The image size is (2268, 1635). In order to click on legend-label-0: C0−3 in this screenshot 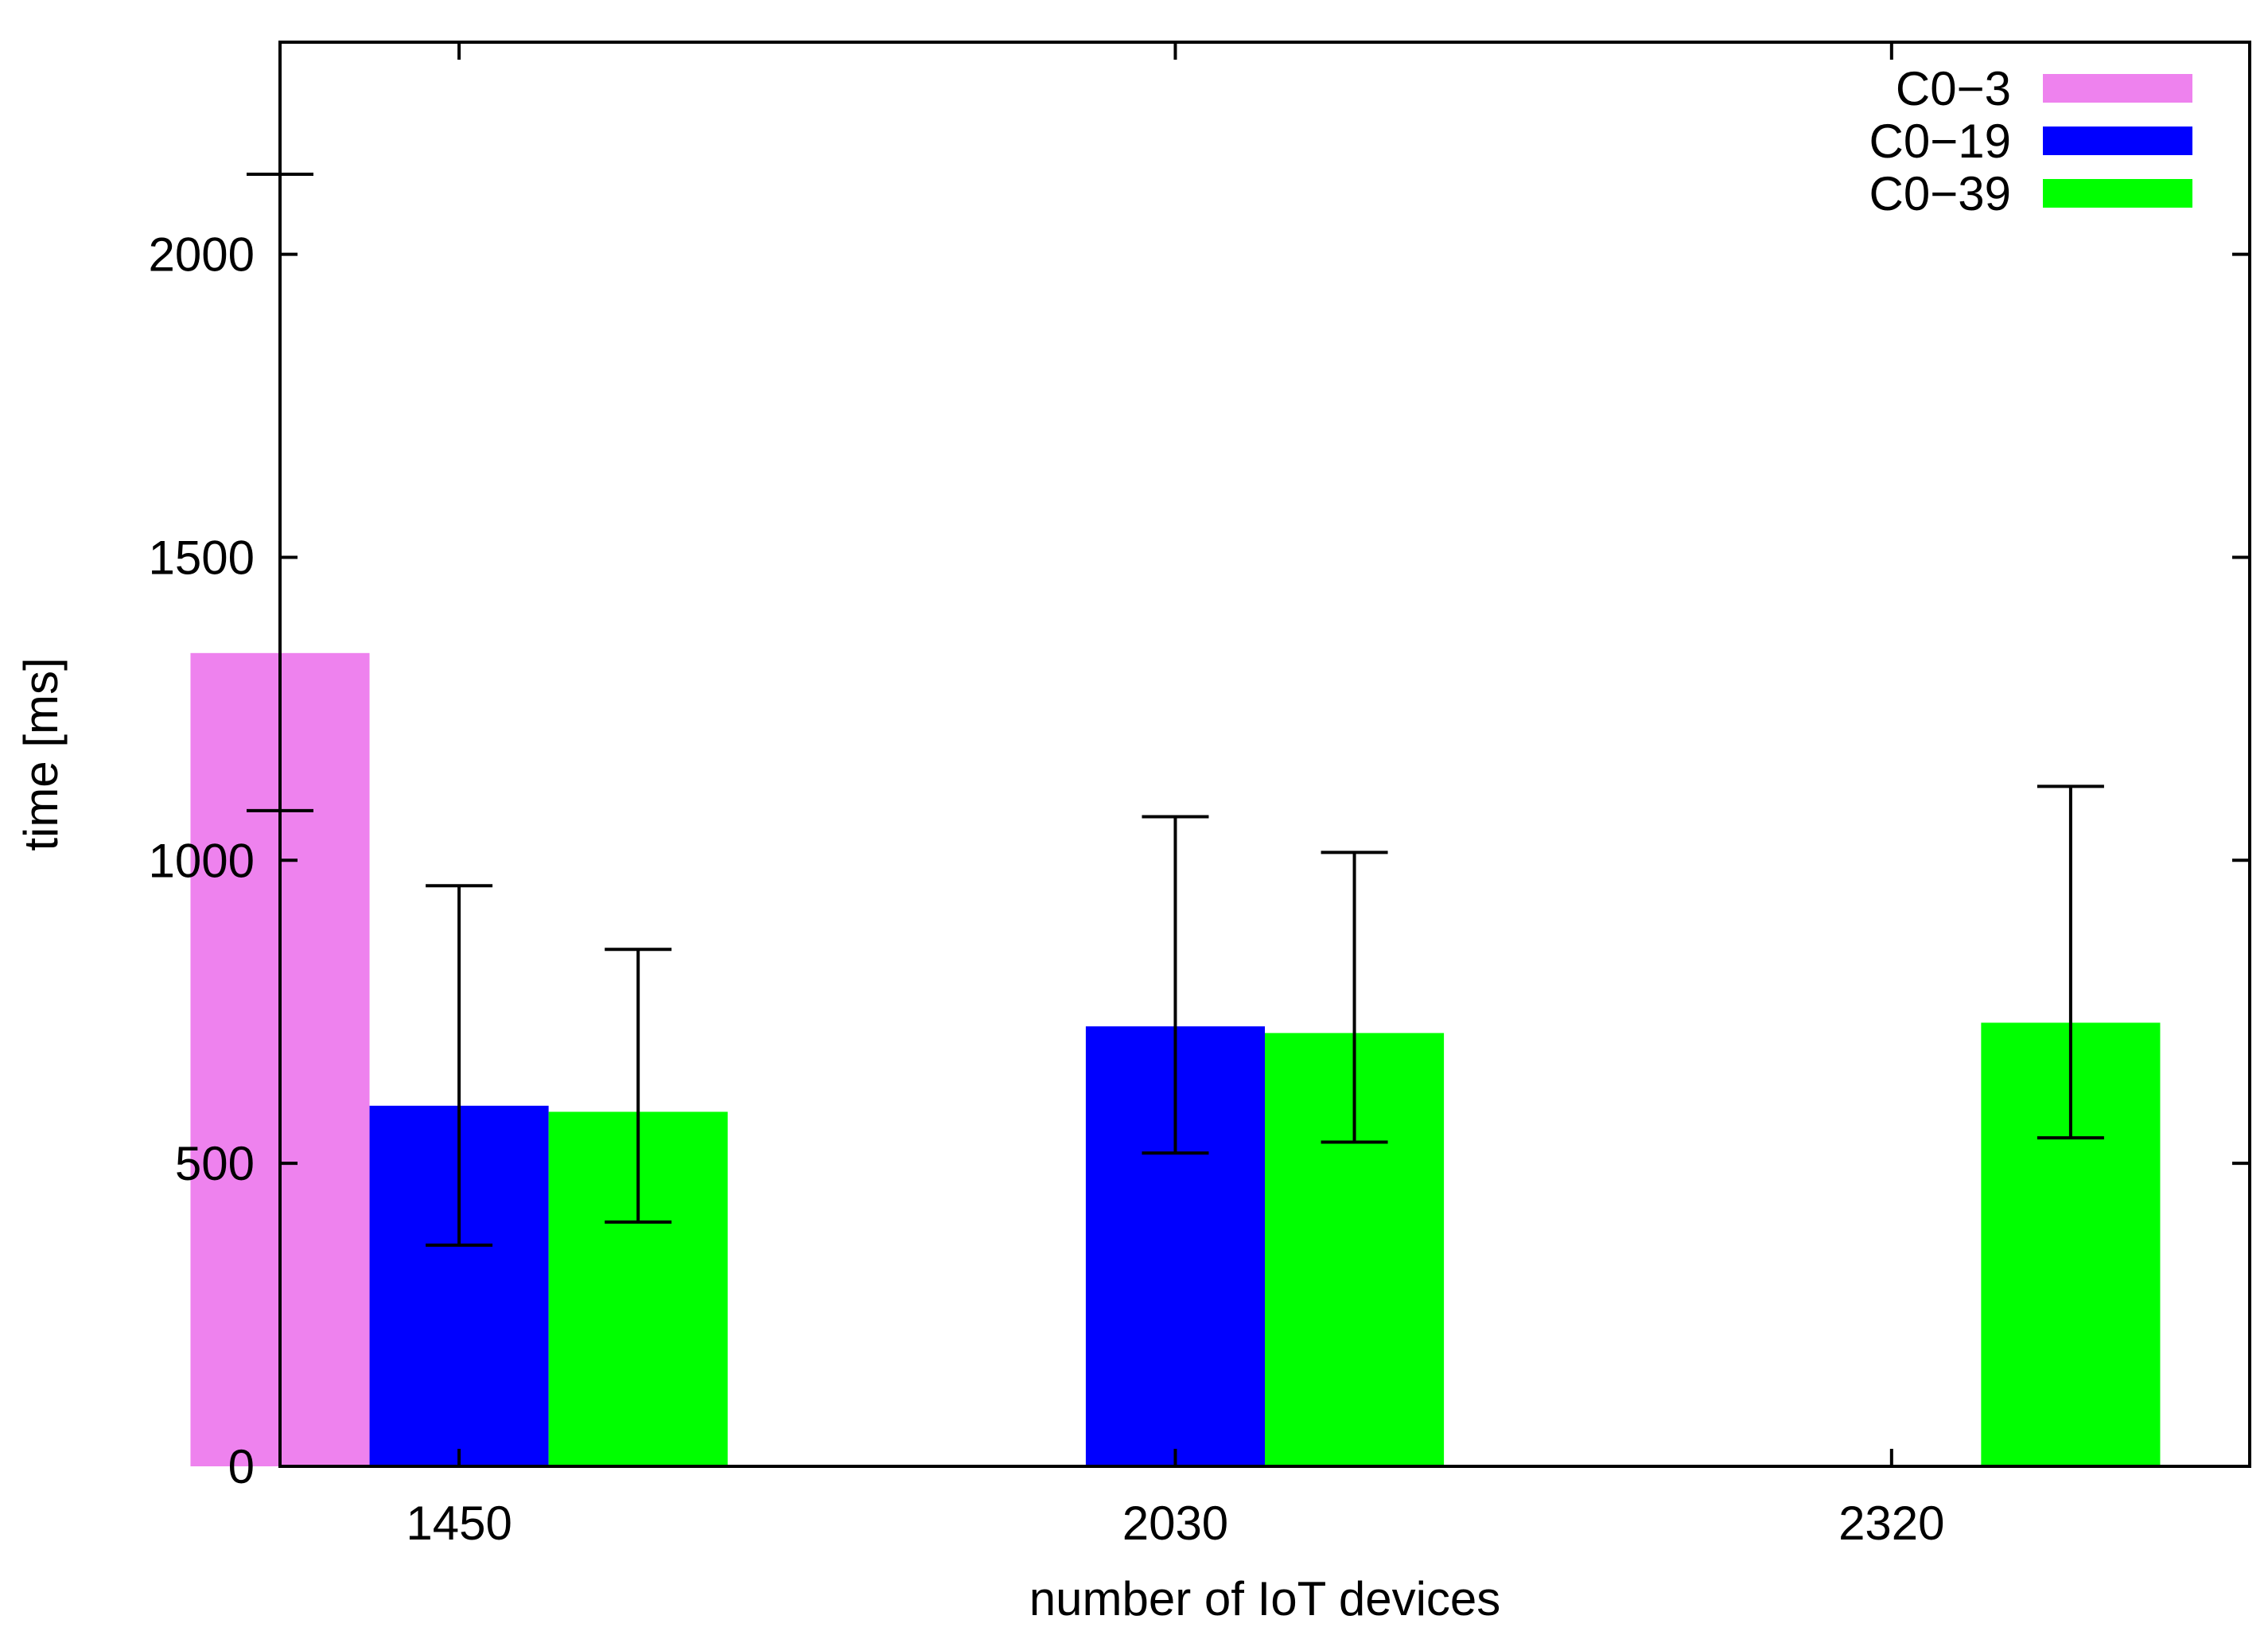, I will do `click(1953, 89)`.